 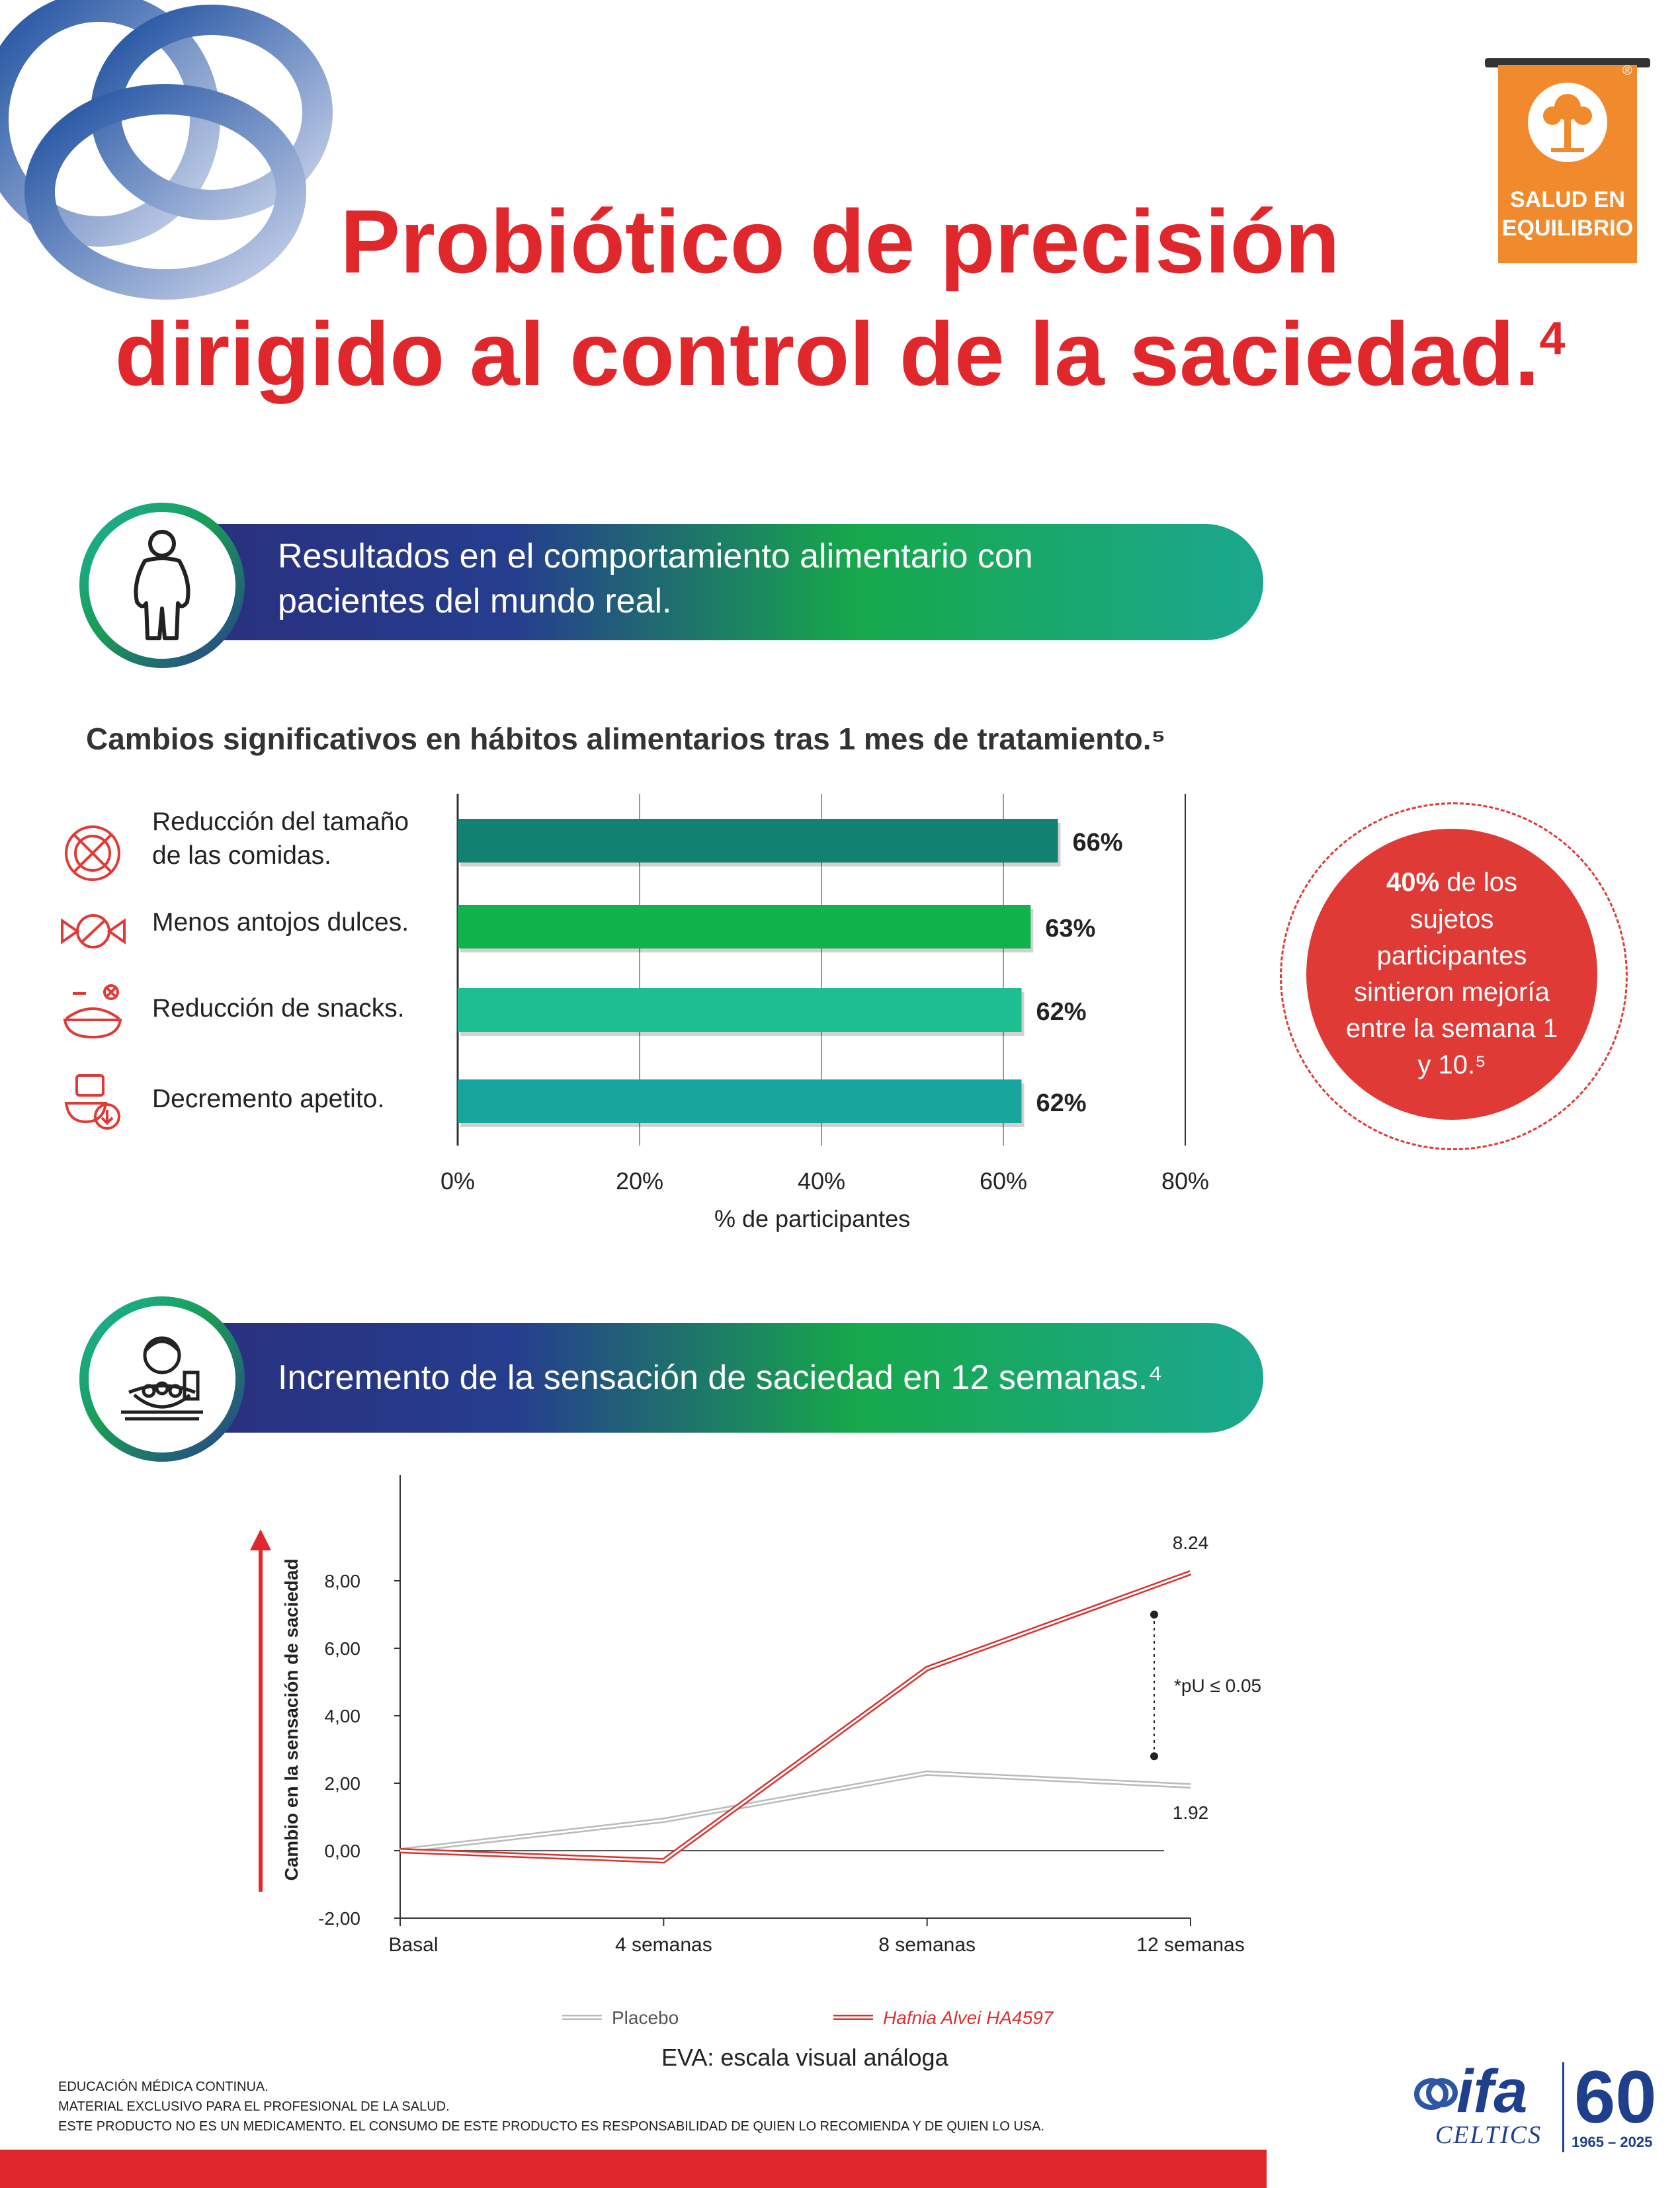 I want to click on line-y-axis-label: Cambio en la sensación de saciedad, so click(x=291, y=1719).